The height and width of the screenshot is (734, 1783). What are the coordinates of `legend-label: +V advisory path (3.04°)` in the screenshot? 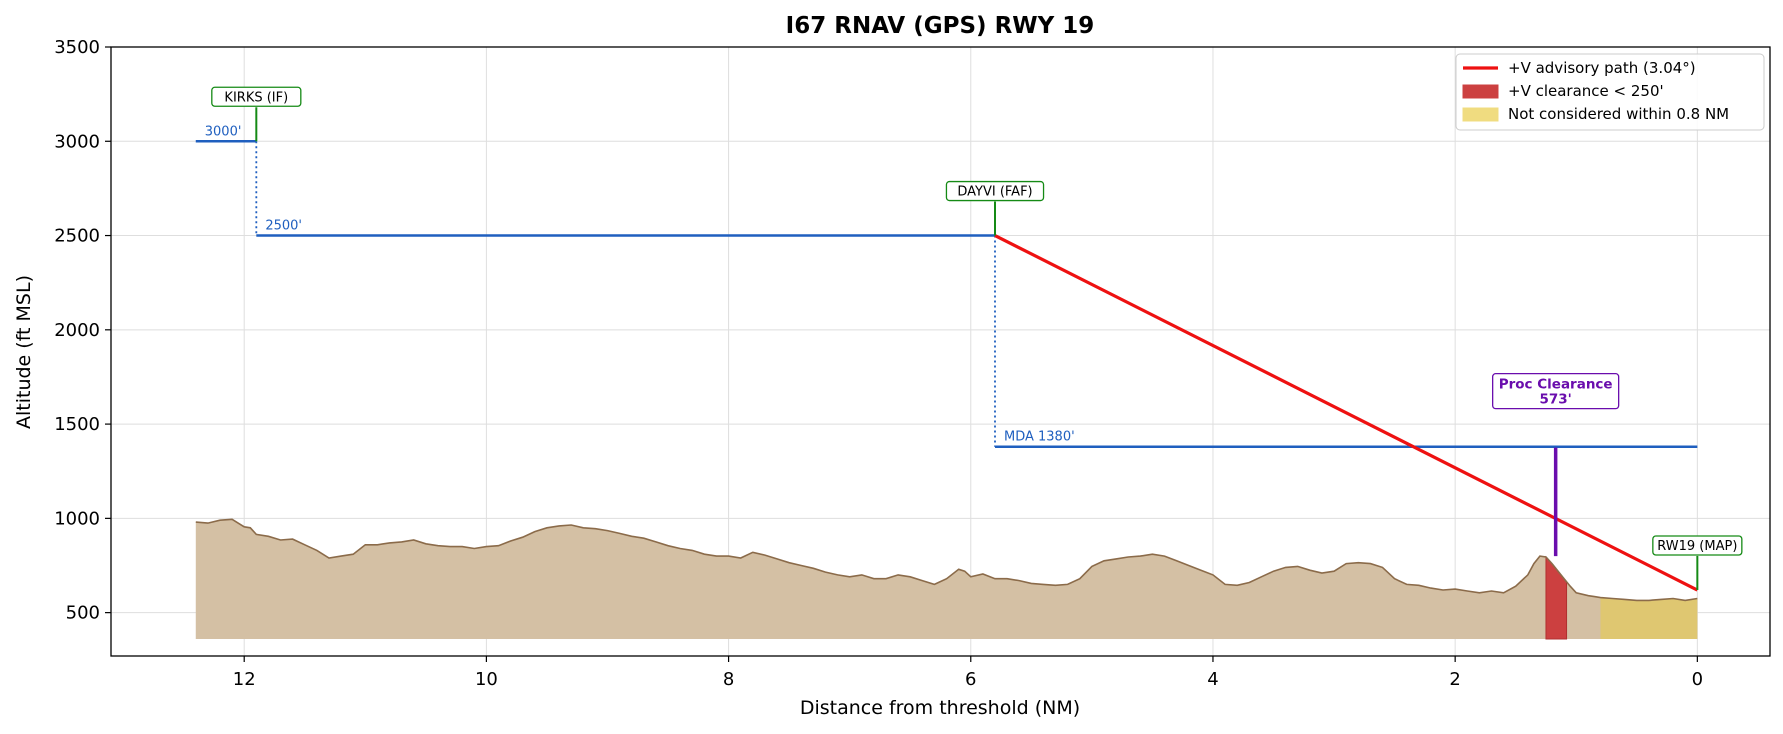 It's located at (1602, 68).